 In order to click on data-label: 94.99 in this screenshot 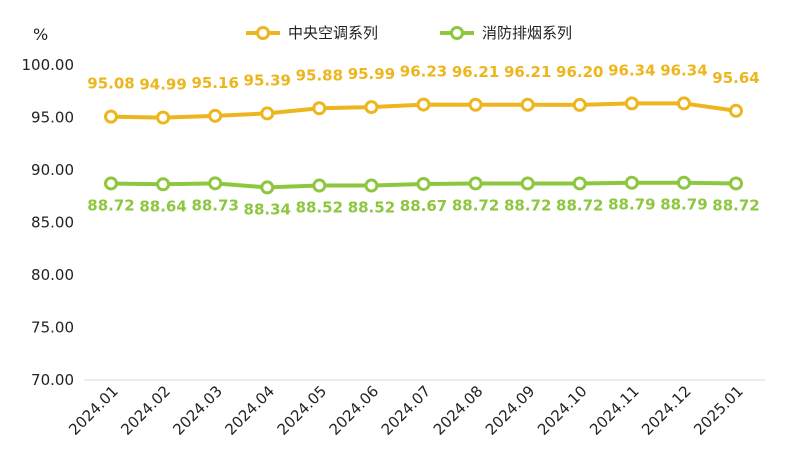, I will do `click(162, 85)`.